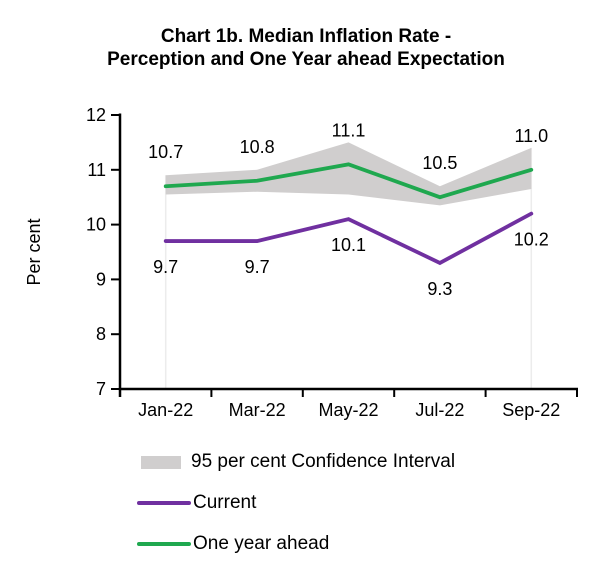 The height and width of the screenshot is (577, 612). What do you see at coordinates (101, 389) in the screenshot?
I see `y-tick-label: 7` at bounding box center [101, 389].